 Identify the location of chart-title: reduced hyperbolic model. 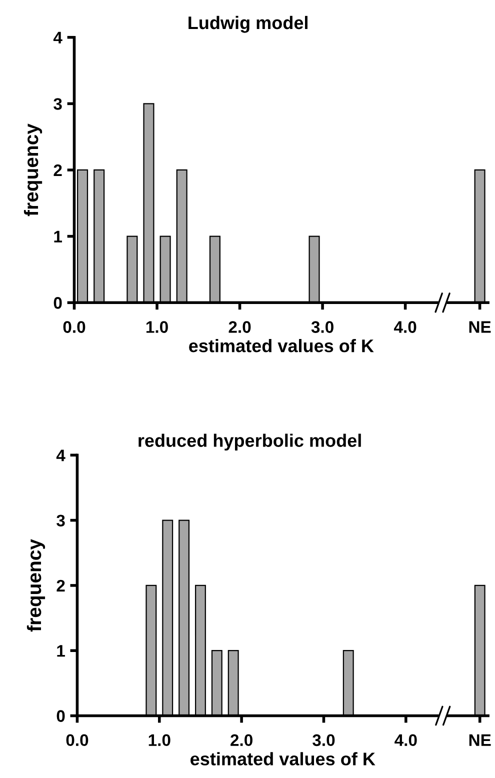
(249, 442).